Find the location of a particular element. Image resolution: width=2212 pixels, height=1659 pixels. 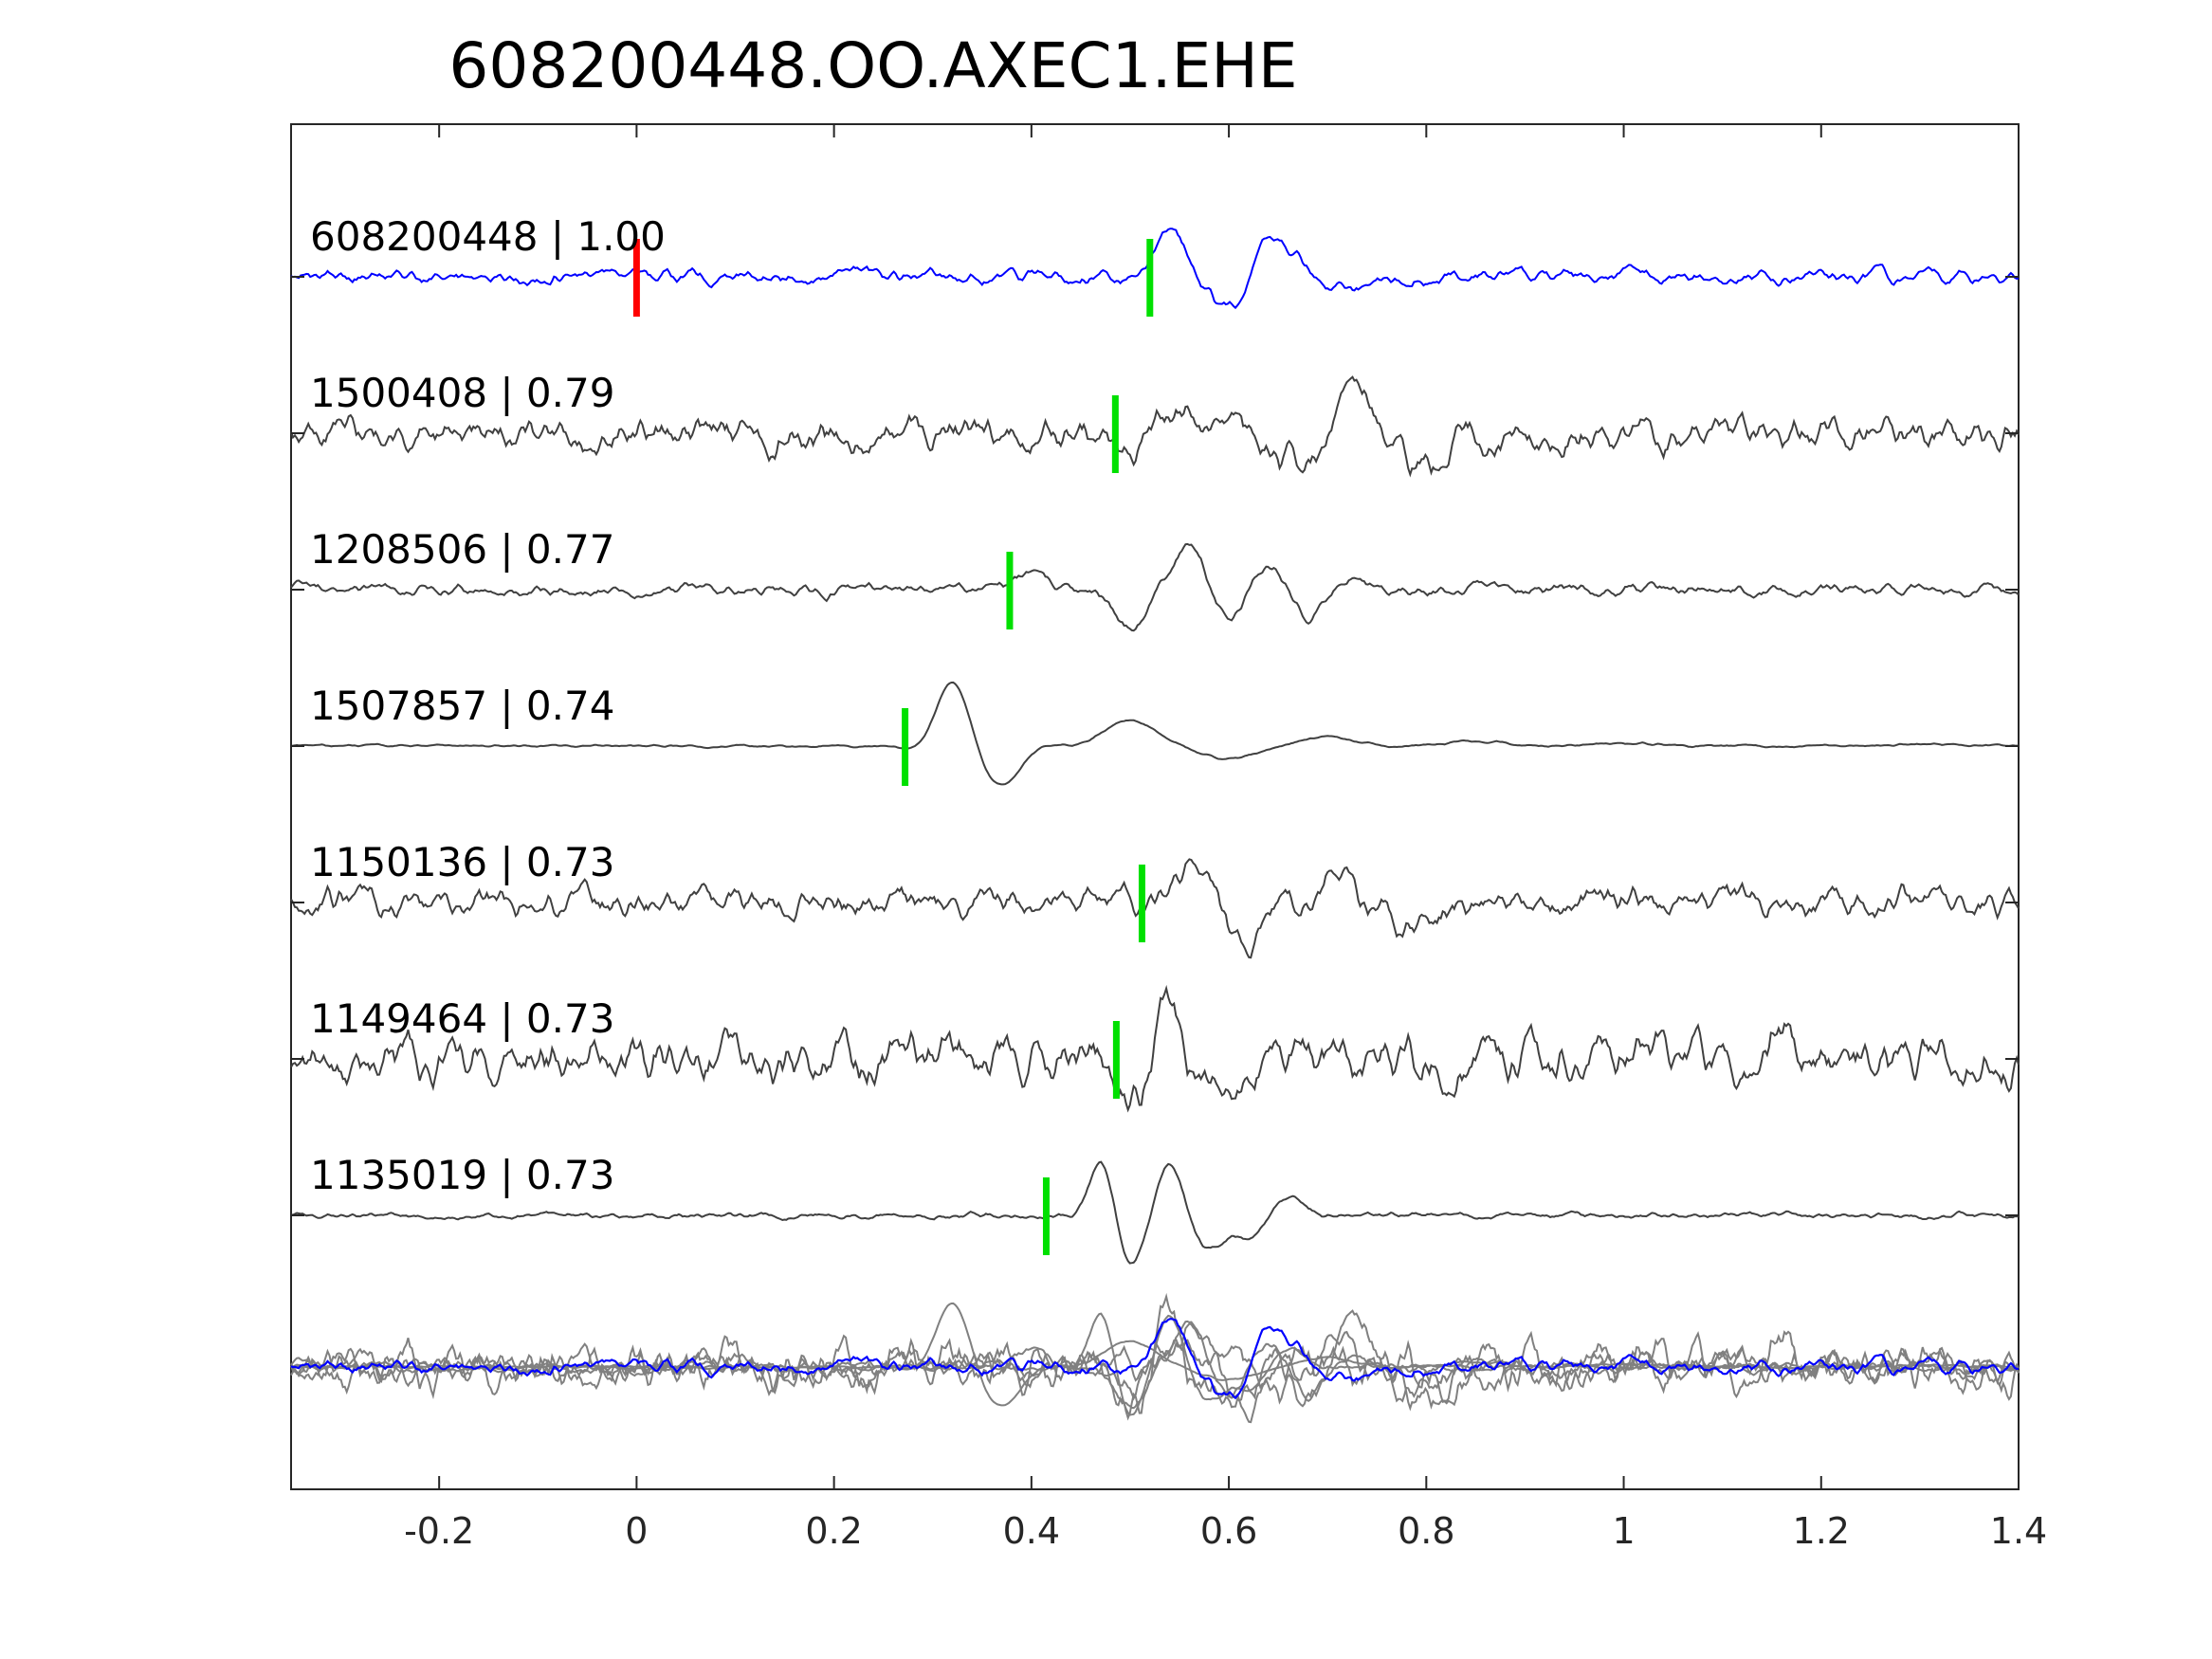

x-tick-label: 1 is located at coordinates (1623, 1531).